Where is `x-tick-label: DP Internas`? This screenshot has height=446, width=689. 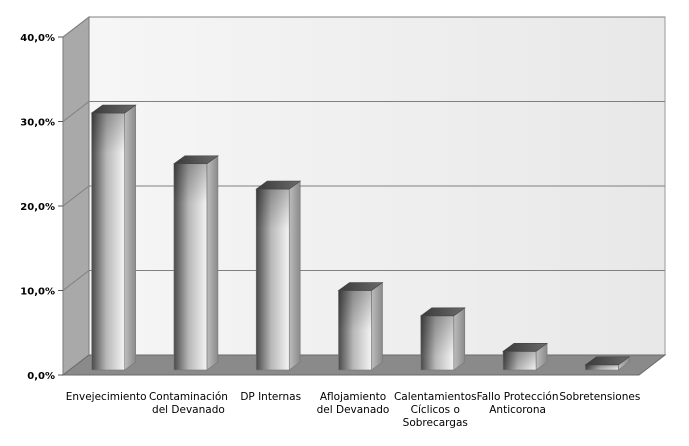
x-tick-label: DP Internas is located at coordinates (270, 397).